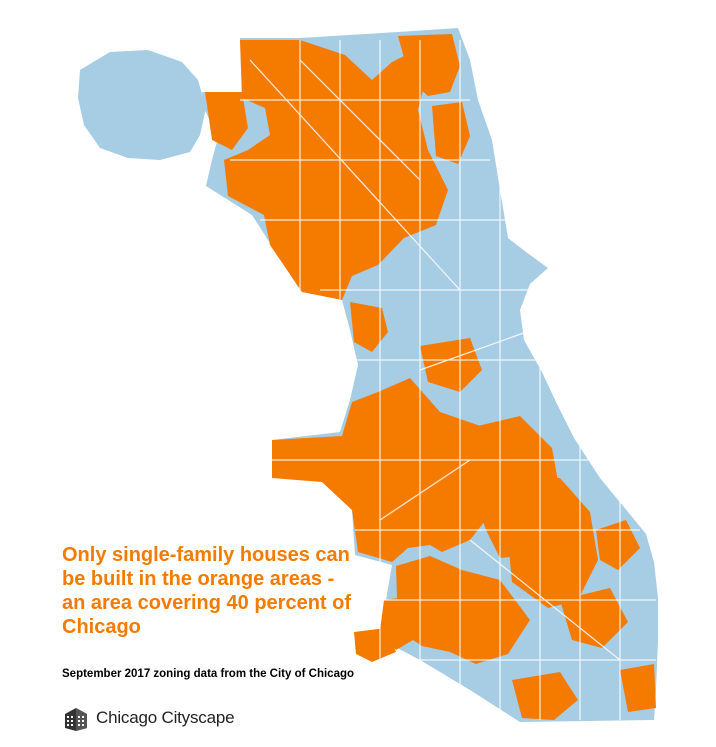 The image size is (716, 747). Describe the element at coordinates (375, 645) in the screenshot. I see `mount-greenwood-zone` at that location.